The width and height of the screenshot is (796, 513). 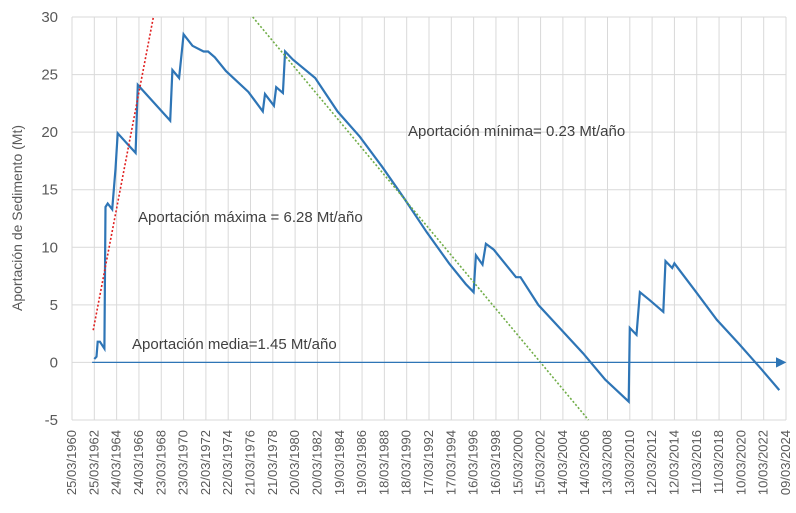 What do you see at coordinates (205, 462) in the screenshot?
I see `x-tick-label: 22/03/1972` at bounding box center [205, 462].